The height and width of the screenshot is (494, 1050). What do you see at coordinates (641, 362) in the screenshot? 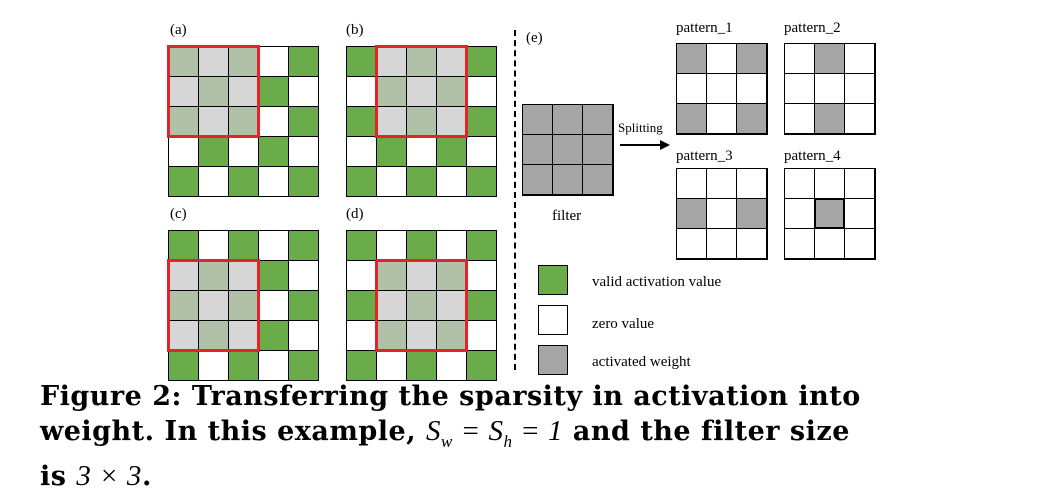
I see `legend-label-activated-weight: activated weight` at bounding box center [641, 362].